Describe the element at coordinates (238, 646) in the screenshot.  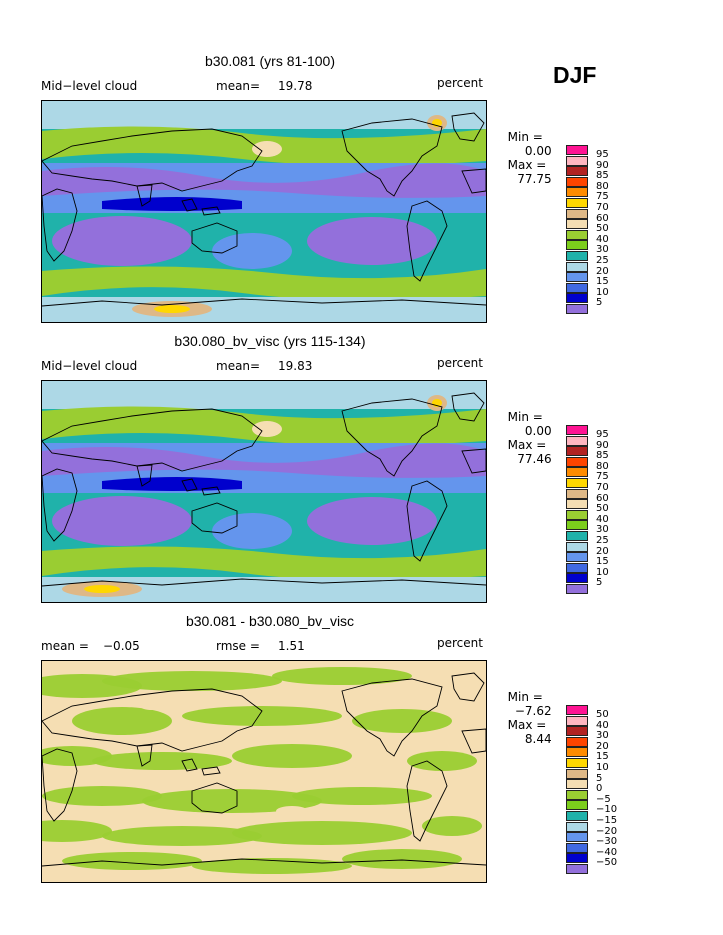
I see `panel-3-rmse-label: rmse =` at that location.